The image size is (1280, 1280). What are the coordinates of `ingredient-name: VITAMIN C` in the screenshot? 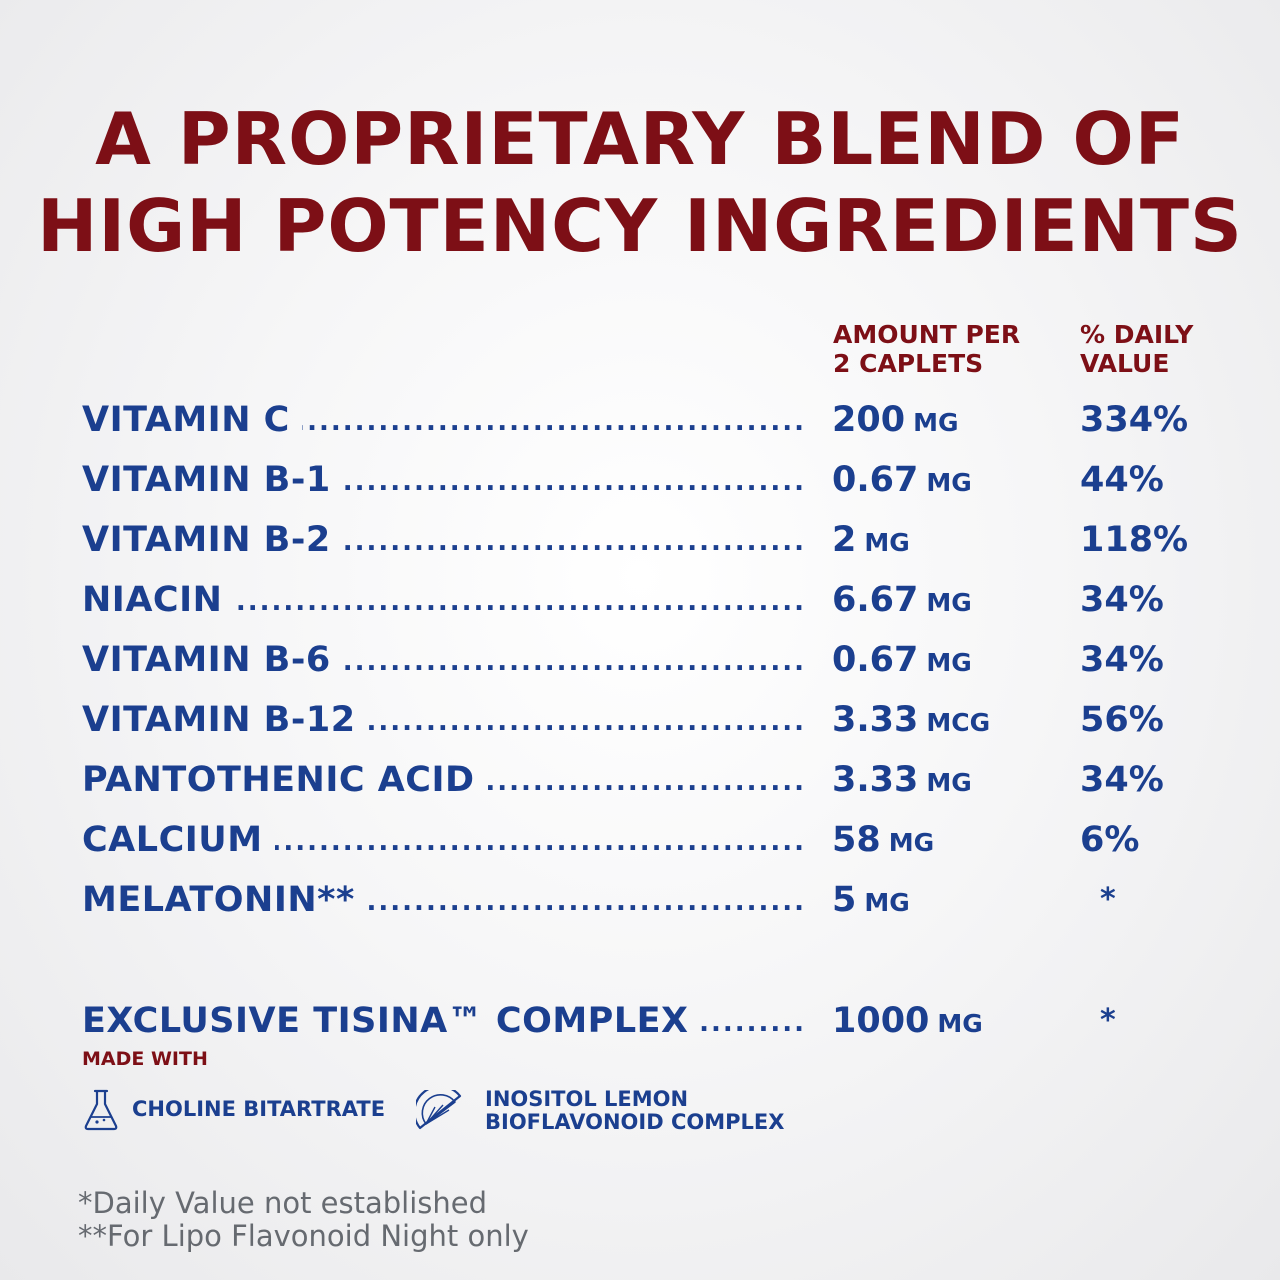 It's located at (186, 420).